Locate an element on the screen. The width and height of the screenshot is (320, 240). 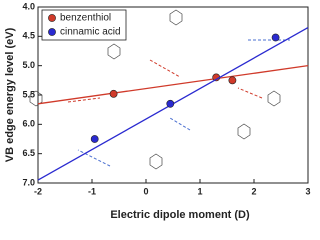
y-tick-label: 5.0 is located at coordinates (28, 65).